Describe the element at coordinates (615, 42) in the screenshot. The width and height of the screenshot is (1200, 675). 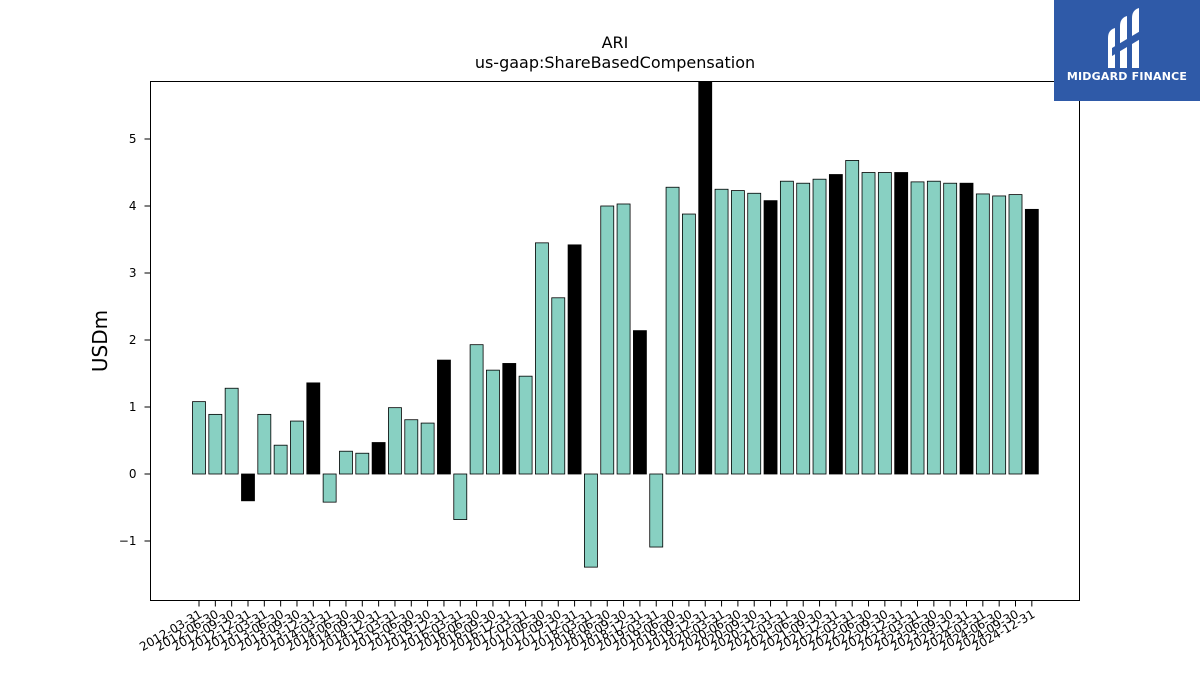
I see `chart-title: ARI` at that location.